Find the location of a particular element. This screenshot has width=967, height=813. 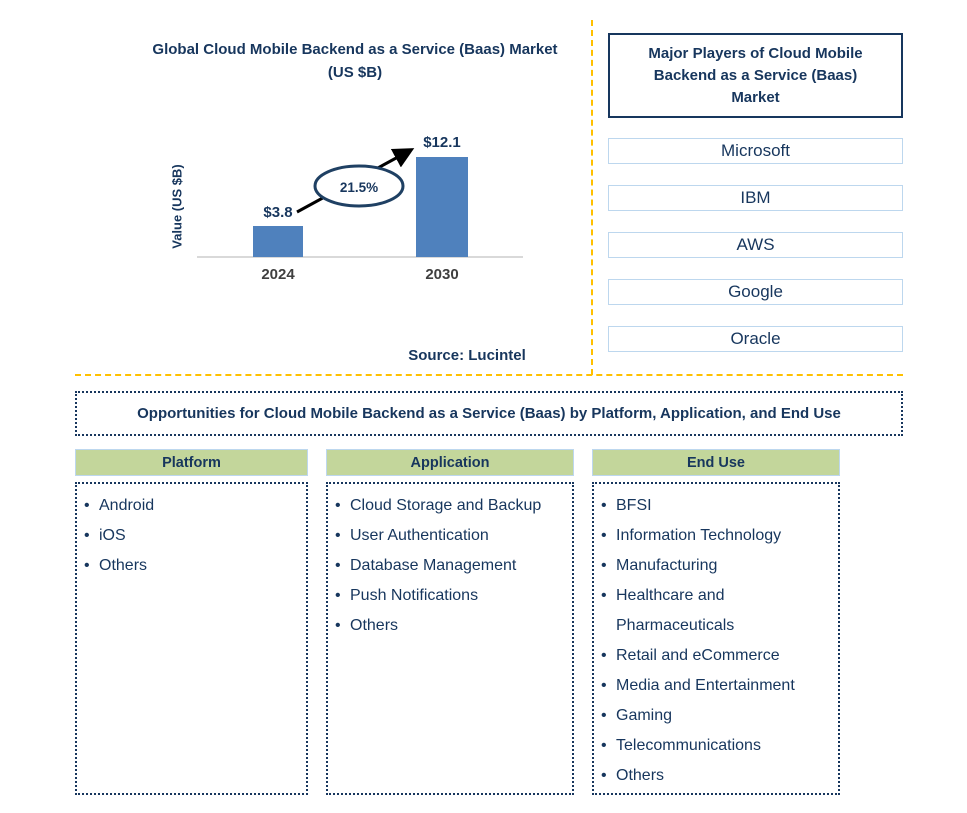

bar-2030 is located at coordinates (442, 207).